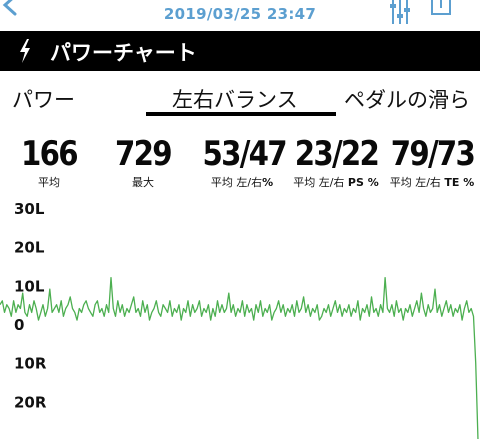 This screenshot has width=480, height=439. Describe the element at coordinates (337, 154) in the screenshot. I see `stat-value: 23/22` at that location.